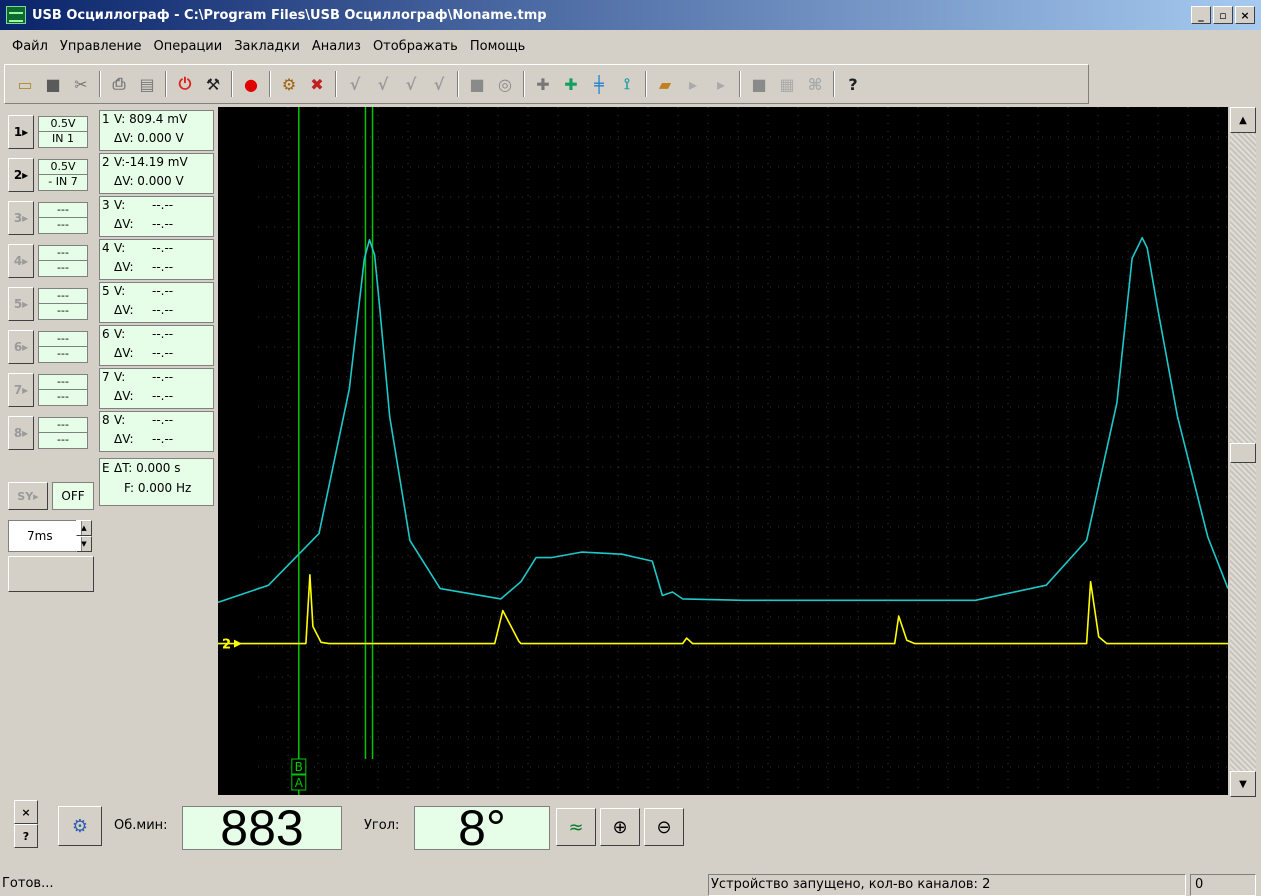  I want to click on blank-button, so click(51, 574).